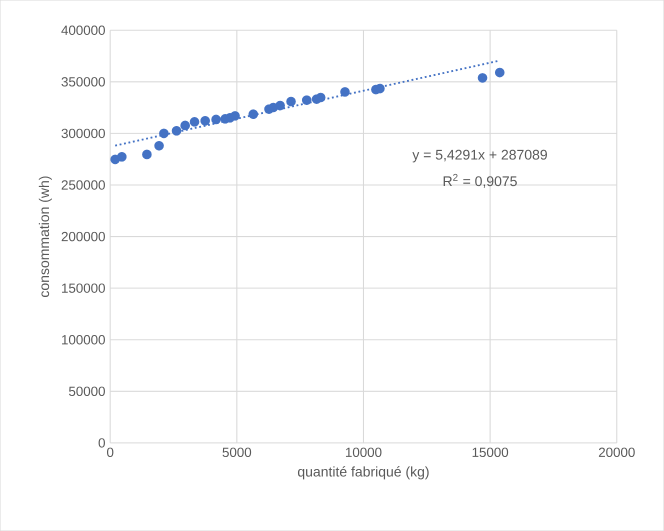 This screenshot has height=531, width=664. Describe the element at coordinates (83, 185) in the screenshot. I see `y-tick-label: 250000` at that location.